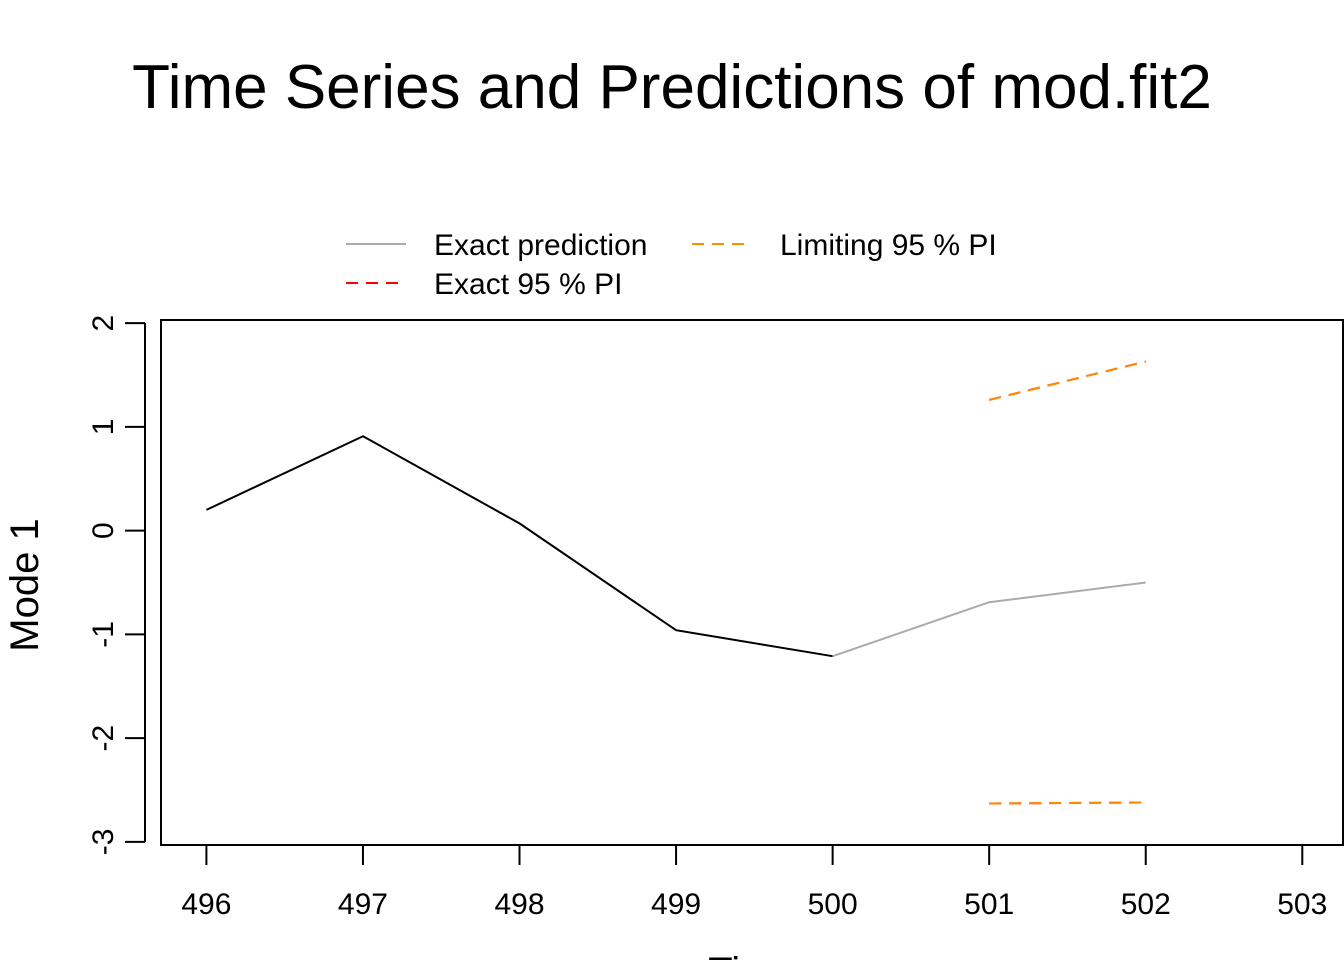  What do you see at coordinates (751, 955) in the screenshot?
I see `x-axis-label: Time` at bounding box center [751, 955].